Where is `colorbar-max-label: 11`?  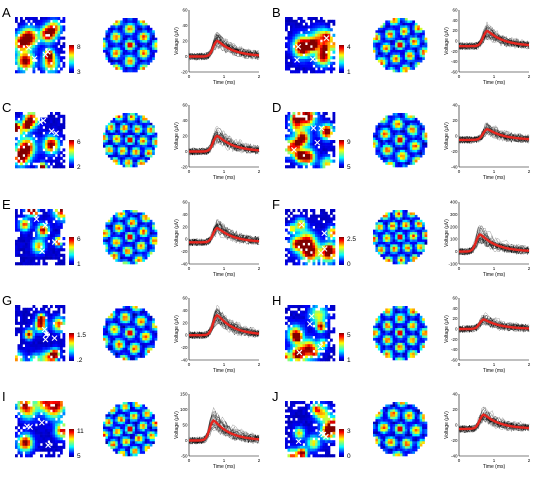
colorbar-max-label: 11 is located at coordinates (80, 431).